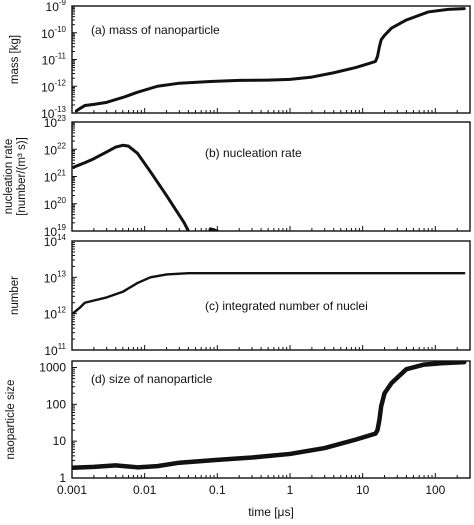 The height and width of the screenshot is (525, 474). I want to click on y-tick-label: 1000, so click(52, 367).